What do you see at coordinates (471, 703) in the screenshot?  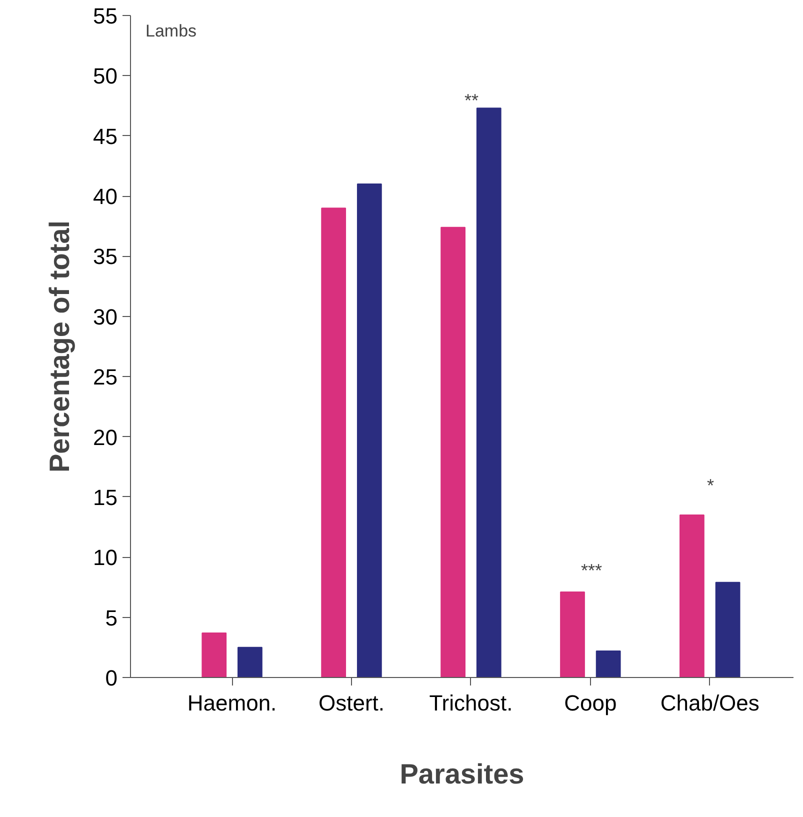 I see `x-tick-label: Trichost.` at bounding box center [471, 703].